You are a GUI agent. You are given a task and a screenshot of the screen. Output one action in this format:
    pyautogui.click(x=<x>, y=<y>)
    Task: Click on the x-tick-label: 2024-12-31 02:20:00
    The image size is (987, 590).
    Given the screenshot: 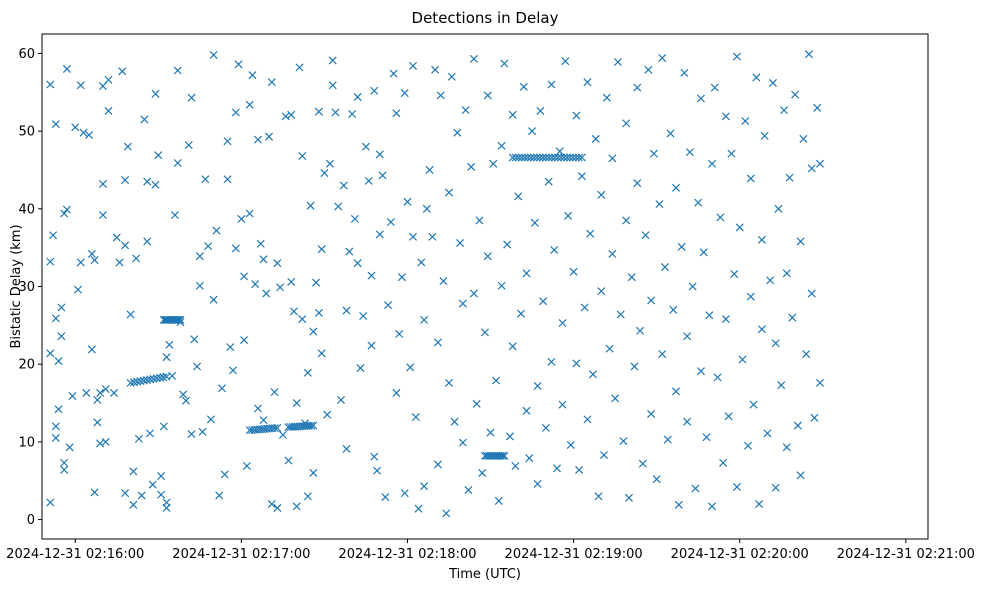 What is the action you would take?
    pyautogui.click(x=740, y=554)
    